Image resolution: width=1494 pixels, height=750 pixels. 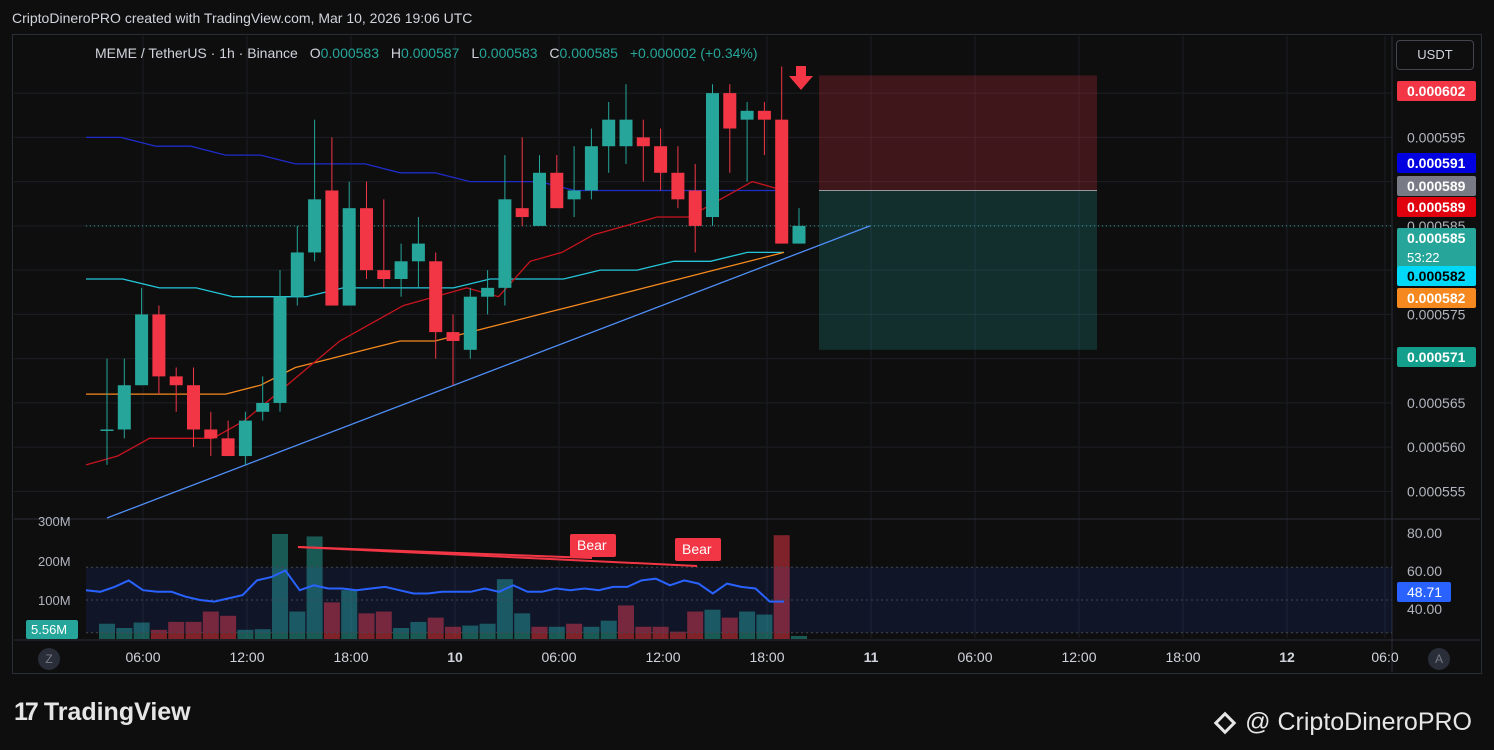 I want to click on high-value: 0.000587, so click(x=430, y=53).